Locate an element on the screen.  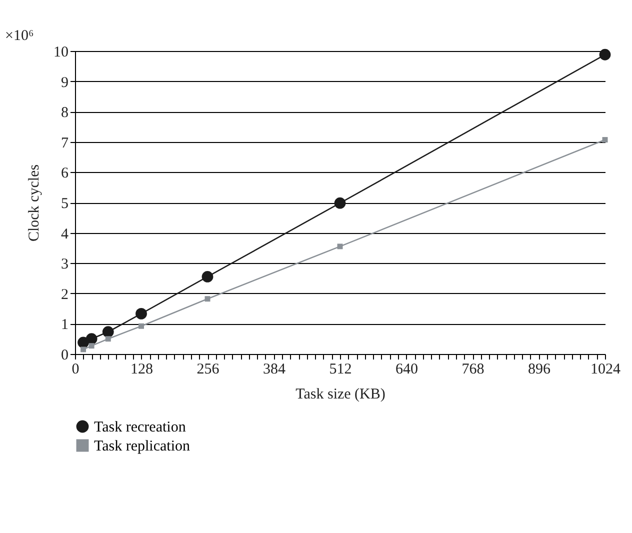
y-tick-label: 3 is located at coordinates (64, 264).